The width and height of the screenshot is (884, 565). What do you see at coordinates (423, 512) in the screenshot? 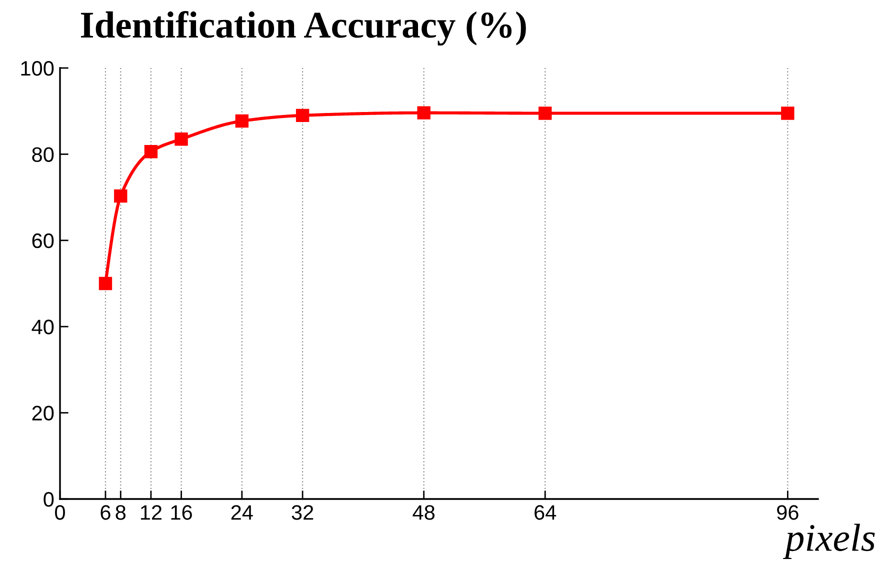
I see `x-tick-label: 48` at bounding box center [423, 512].